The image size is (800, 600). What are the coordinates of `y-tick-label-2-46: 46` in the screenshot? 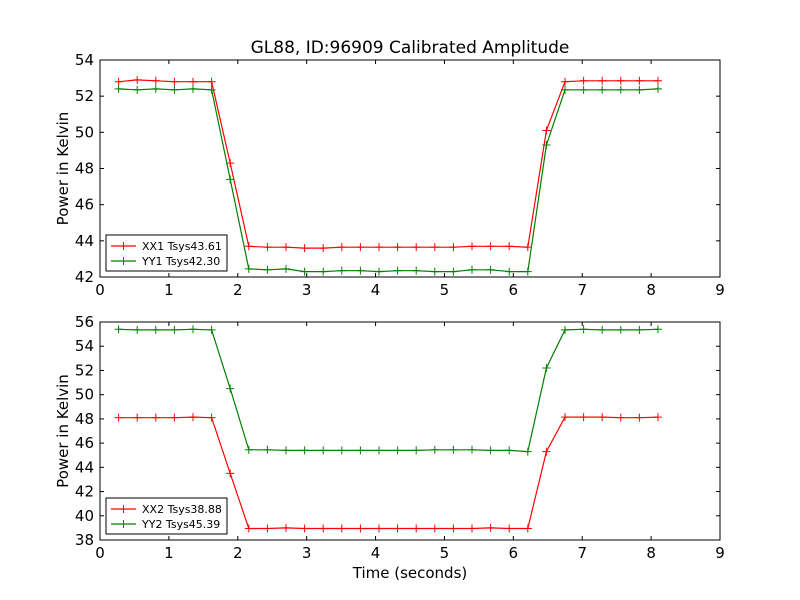 It's located at (84, 443).